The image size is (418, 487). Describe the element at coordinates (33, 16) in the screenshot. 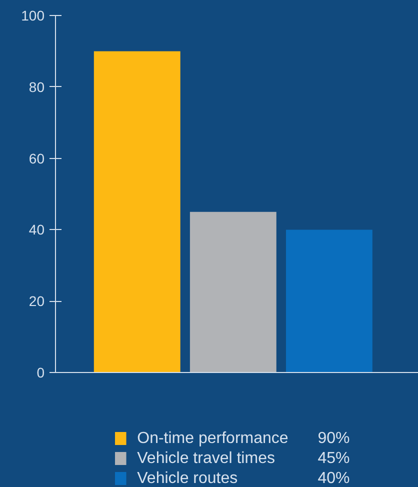

I see `y-tick-label: 100` at that location.